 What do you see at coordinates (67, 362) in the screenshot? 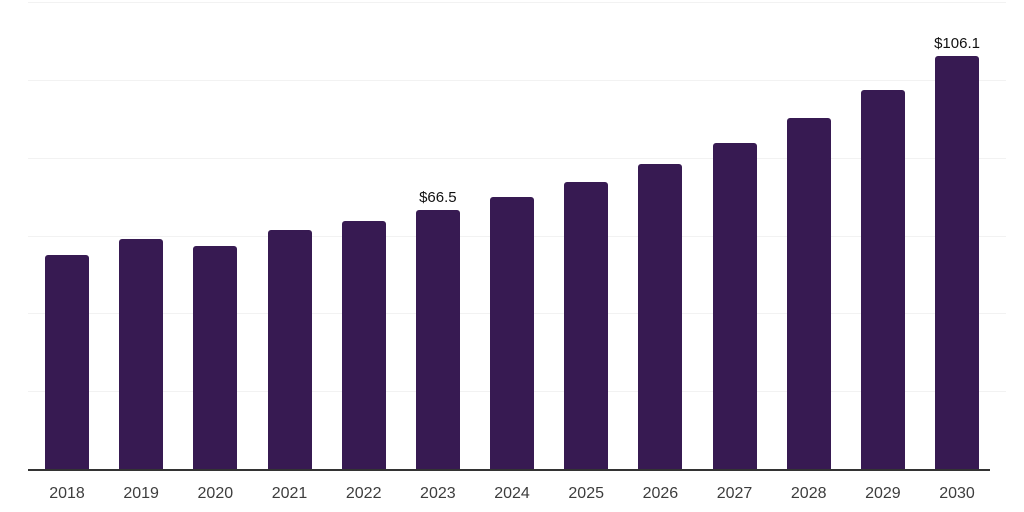
I see `bar-2018` at bounding box center [67, 362].